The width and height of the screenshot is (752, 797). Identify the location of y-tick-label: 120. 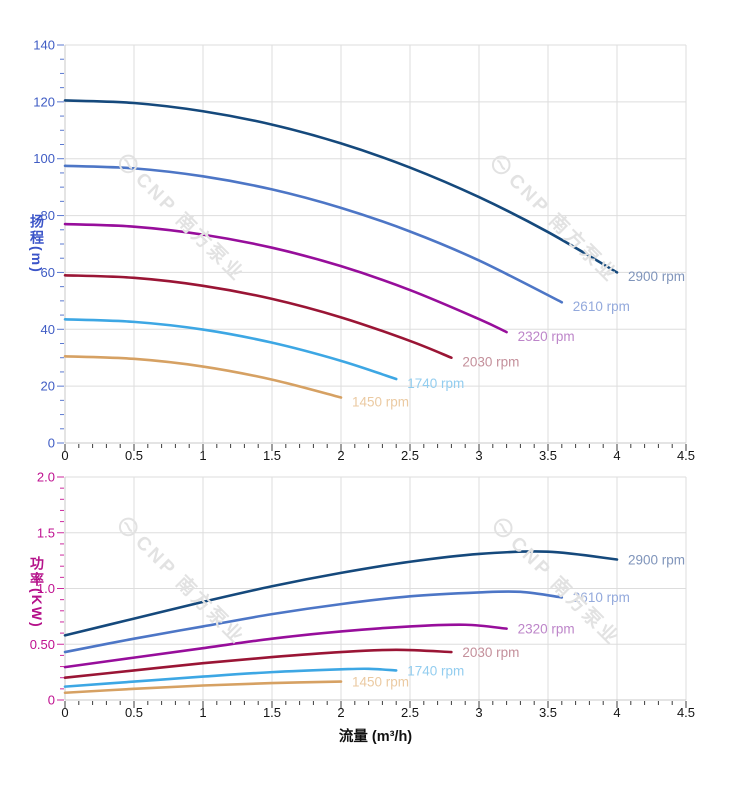
(44, 101).